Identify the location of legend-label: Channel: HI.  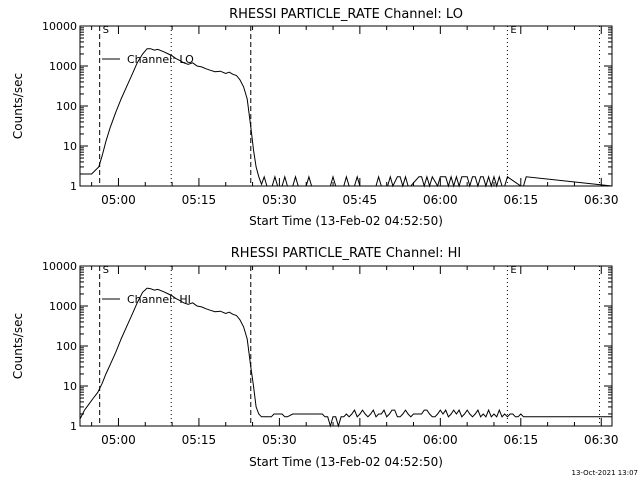
(159, 299).